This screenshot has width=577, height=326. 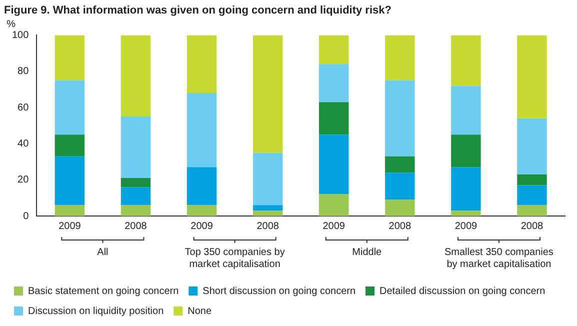 I want to click on y-axis-title: %, so click(x=11, y=24).